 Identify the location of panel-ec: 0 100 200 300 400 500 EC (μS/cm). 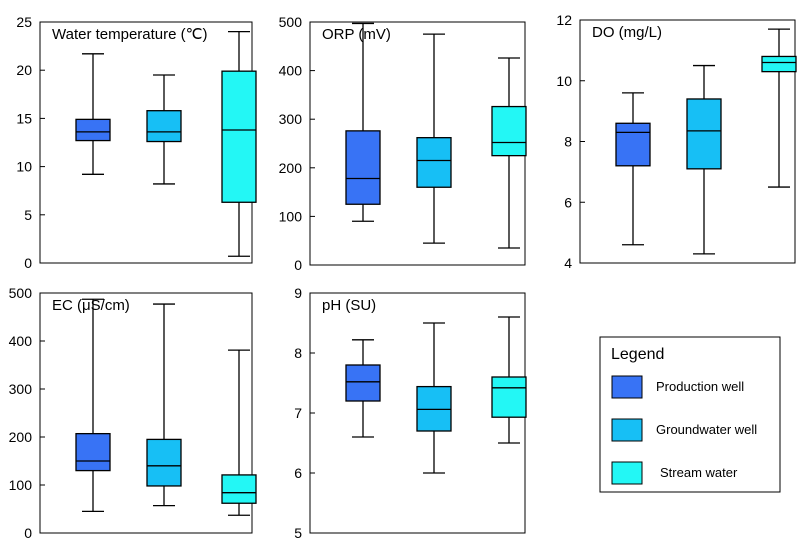
(133, 413).